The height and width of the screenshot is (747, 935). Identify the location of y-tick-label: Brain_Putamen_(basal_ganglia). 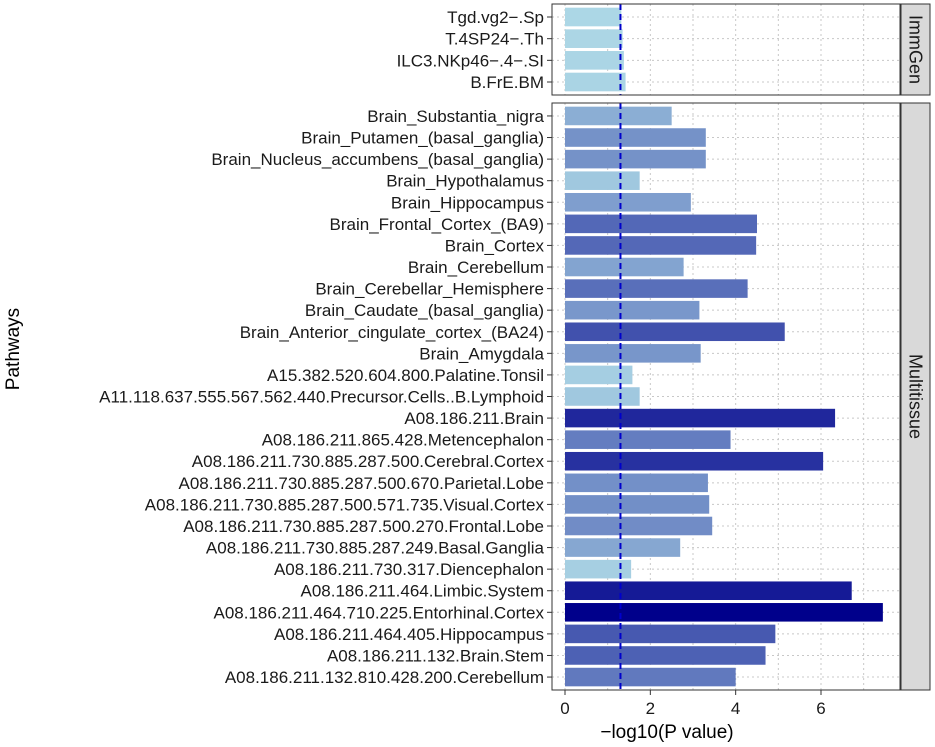
(422, 138).